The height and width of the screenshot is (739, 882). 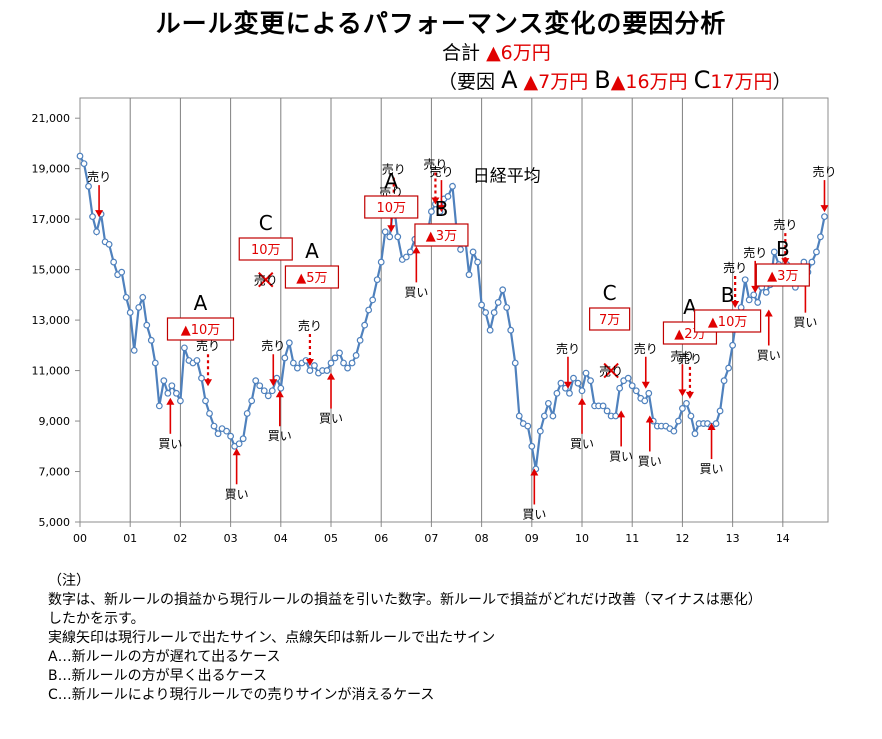 I want to click on x-tick-label: 09, so click(x=532, y=538).